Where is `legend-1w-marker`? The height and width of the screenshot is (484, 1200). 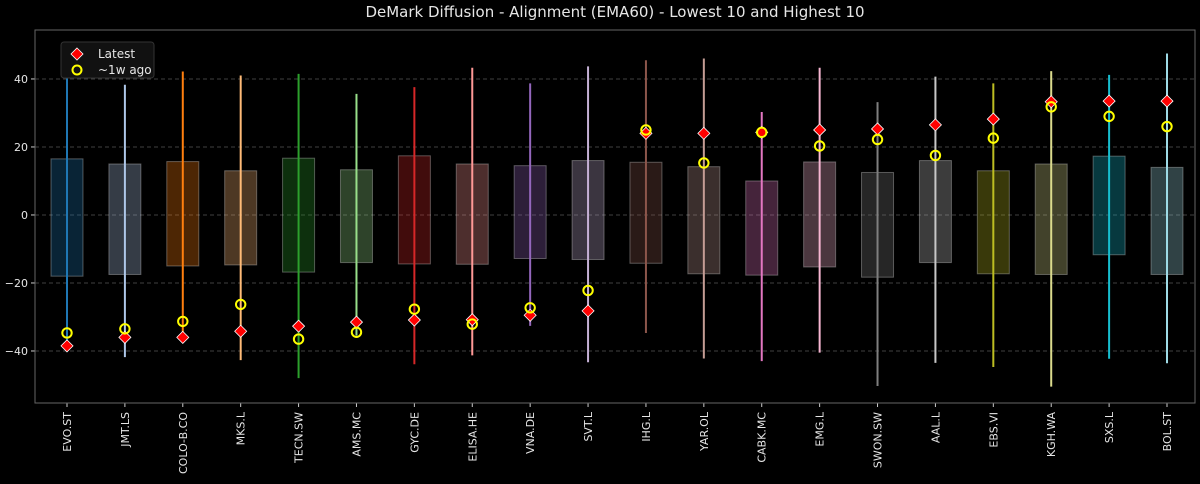
legend-1w-marker is located at coordinates (77, 70).